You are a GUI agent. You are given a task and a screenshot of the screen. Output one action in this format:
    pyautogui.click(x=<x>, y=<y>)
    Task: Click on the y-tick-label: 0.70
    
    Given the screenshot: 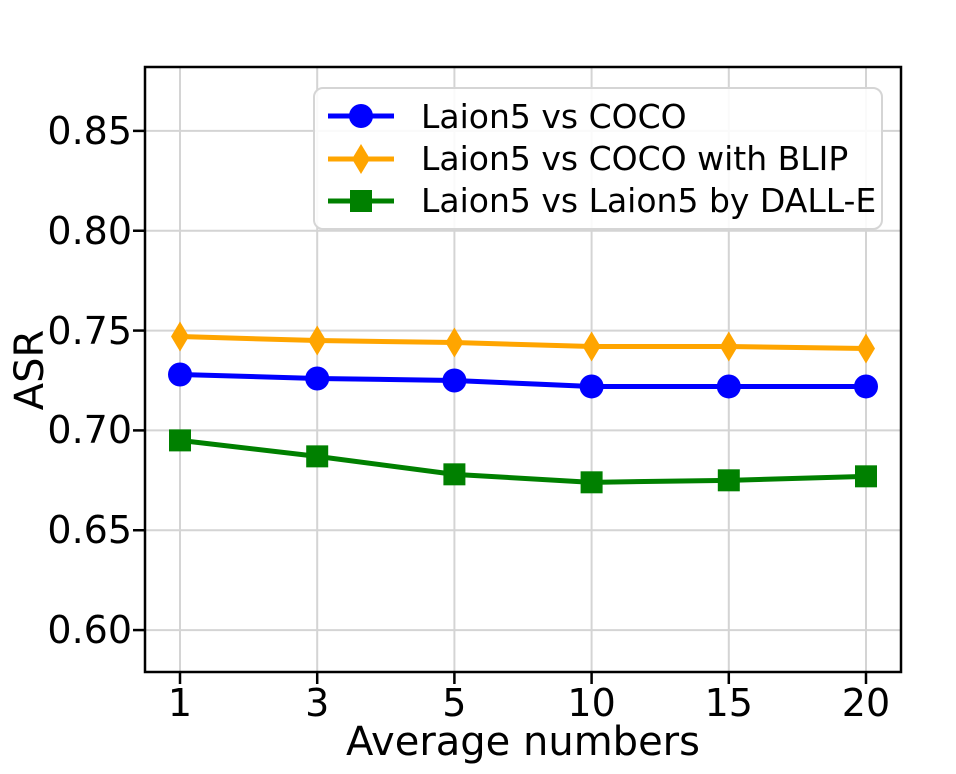 What is the action you would take?
    pyautogui.click(x=89, y=430)
    